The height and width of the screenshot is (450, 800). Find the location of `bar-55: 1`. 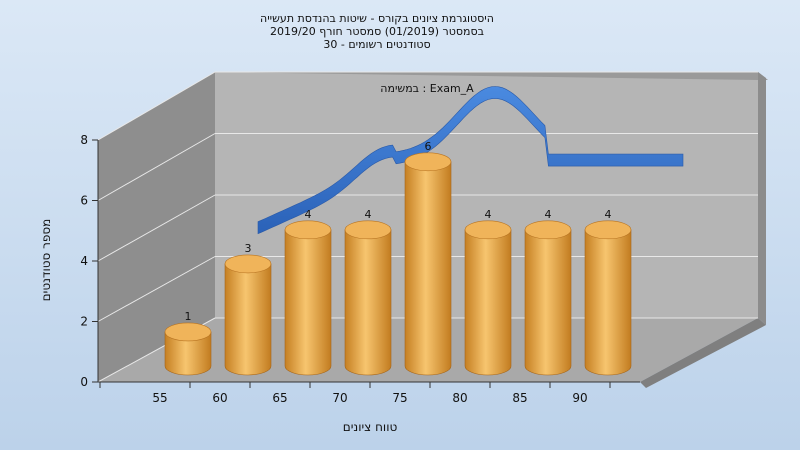

bar-55: 1 is located at coordinates (188, 343).